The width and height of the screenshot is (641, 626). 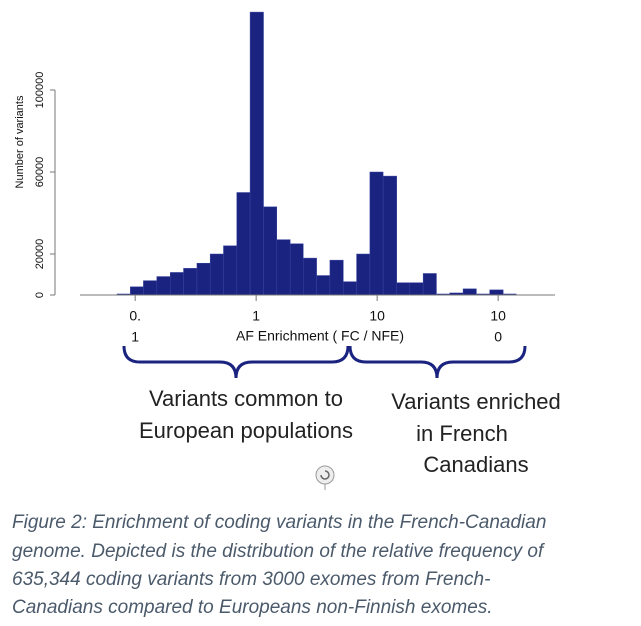 What do you see at coordinates (246, 430) in the screenshot?
I see `annotation: European populations` at bounding box center [246, 430].